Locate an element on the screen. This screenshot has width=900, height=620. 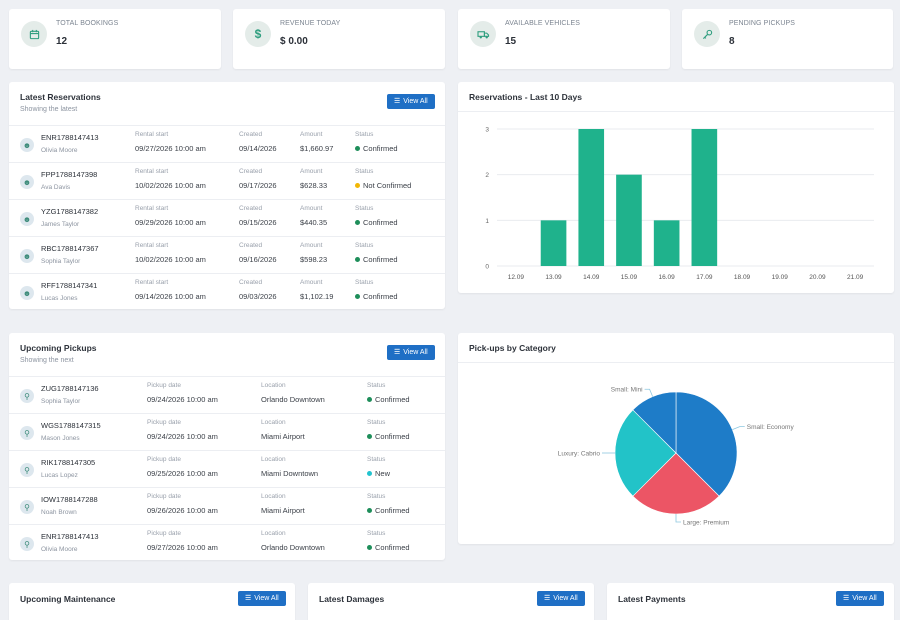
pie-label: Luxury: Cabrio is located at coordinates (579, 453).